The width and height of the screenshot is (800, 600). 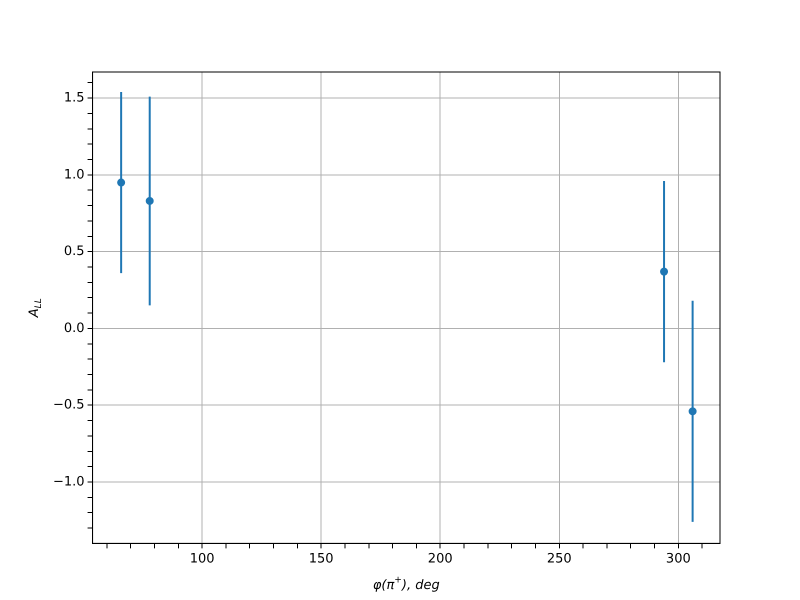 What do you see at coordinates (74, 252) in the screenshot?
I see `y-tick-label: 0.5` at bounding box center [74, 252].